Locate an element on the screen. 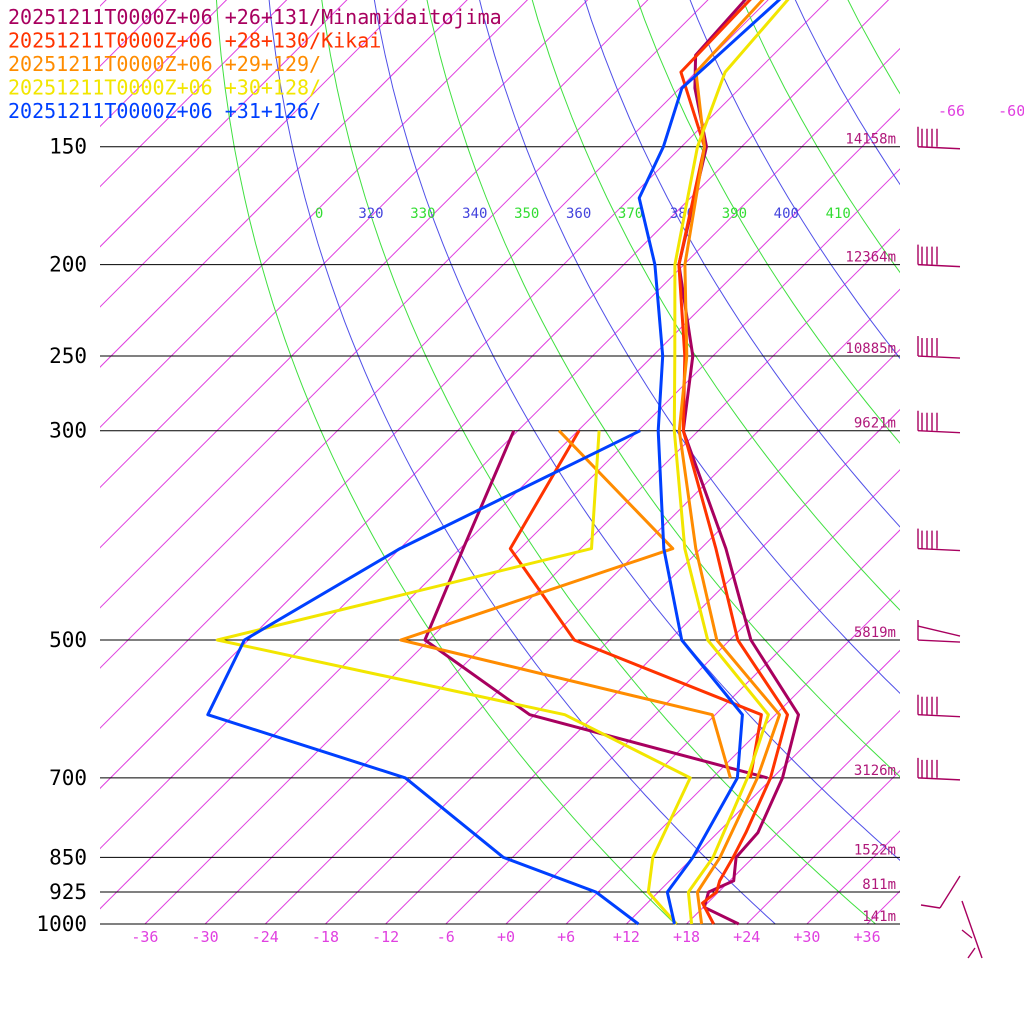  temperature-tick-label: +30 is located at coordinates (806, 937).